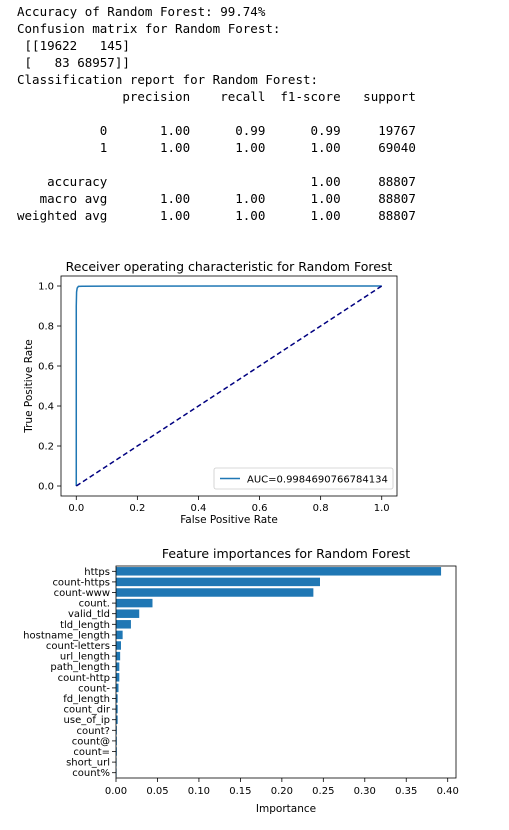  Describe the element at coordinates (94, 688) in the screenshot. I see `feature-label: count-` at that location.